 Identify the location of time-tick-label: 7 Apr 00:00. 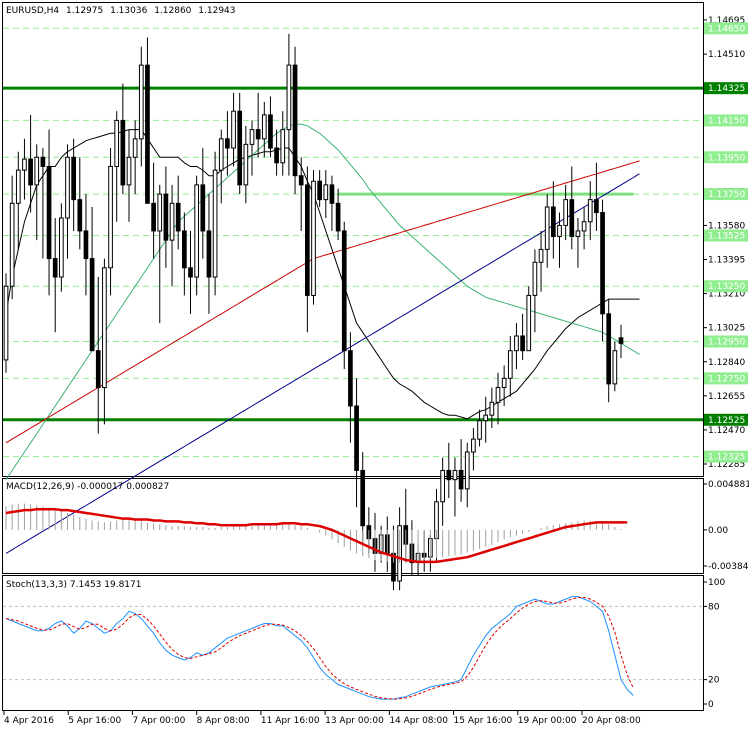
(158, 721).